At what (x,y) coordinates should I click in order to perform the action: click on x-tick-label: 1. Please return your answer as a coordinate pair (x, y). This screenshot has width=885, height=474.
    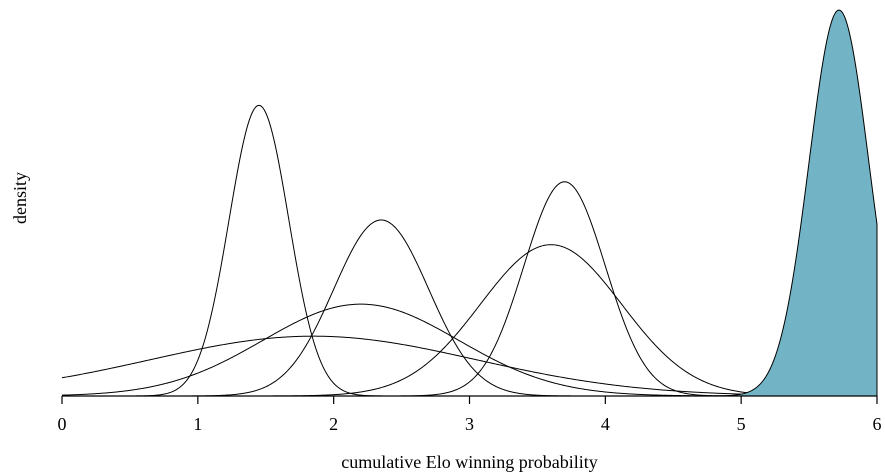
    Looking at the image, I should click on (197, 424).